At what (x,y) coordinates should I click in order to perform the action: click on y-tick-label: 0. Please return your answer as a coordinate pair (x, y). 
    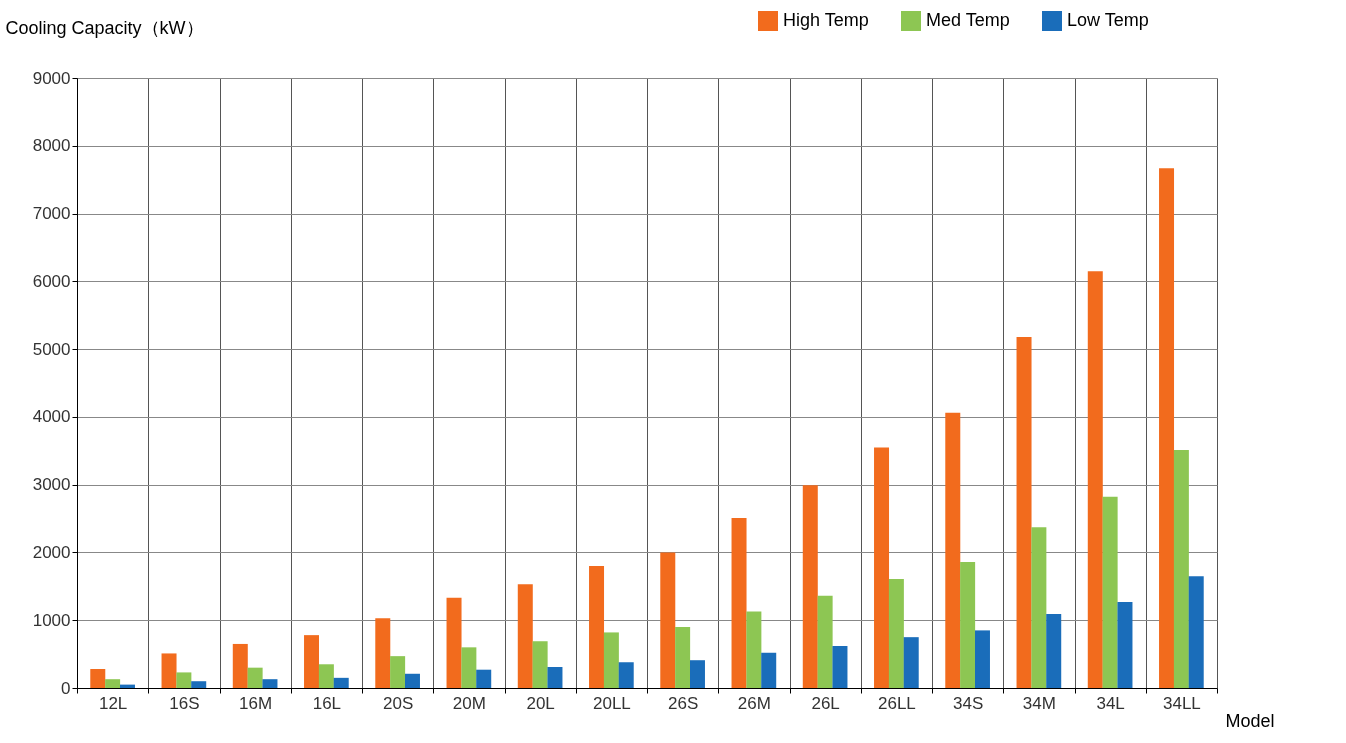
    Looking at the image, I should click on (66, 688).